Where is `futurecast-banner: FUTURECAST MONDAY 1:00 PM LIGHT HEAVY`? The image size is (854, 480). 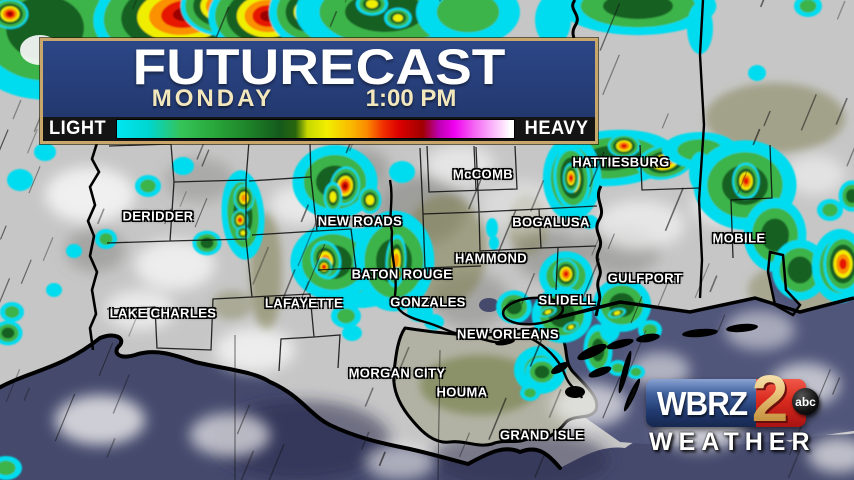 futurecast-banner: FUTURECAST MONDAY 1:00 PM LIGHT HEAVY is located at coordinates (319, 91).